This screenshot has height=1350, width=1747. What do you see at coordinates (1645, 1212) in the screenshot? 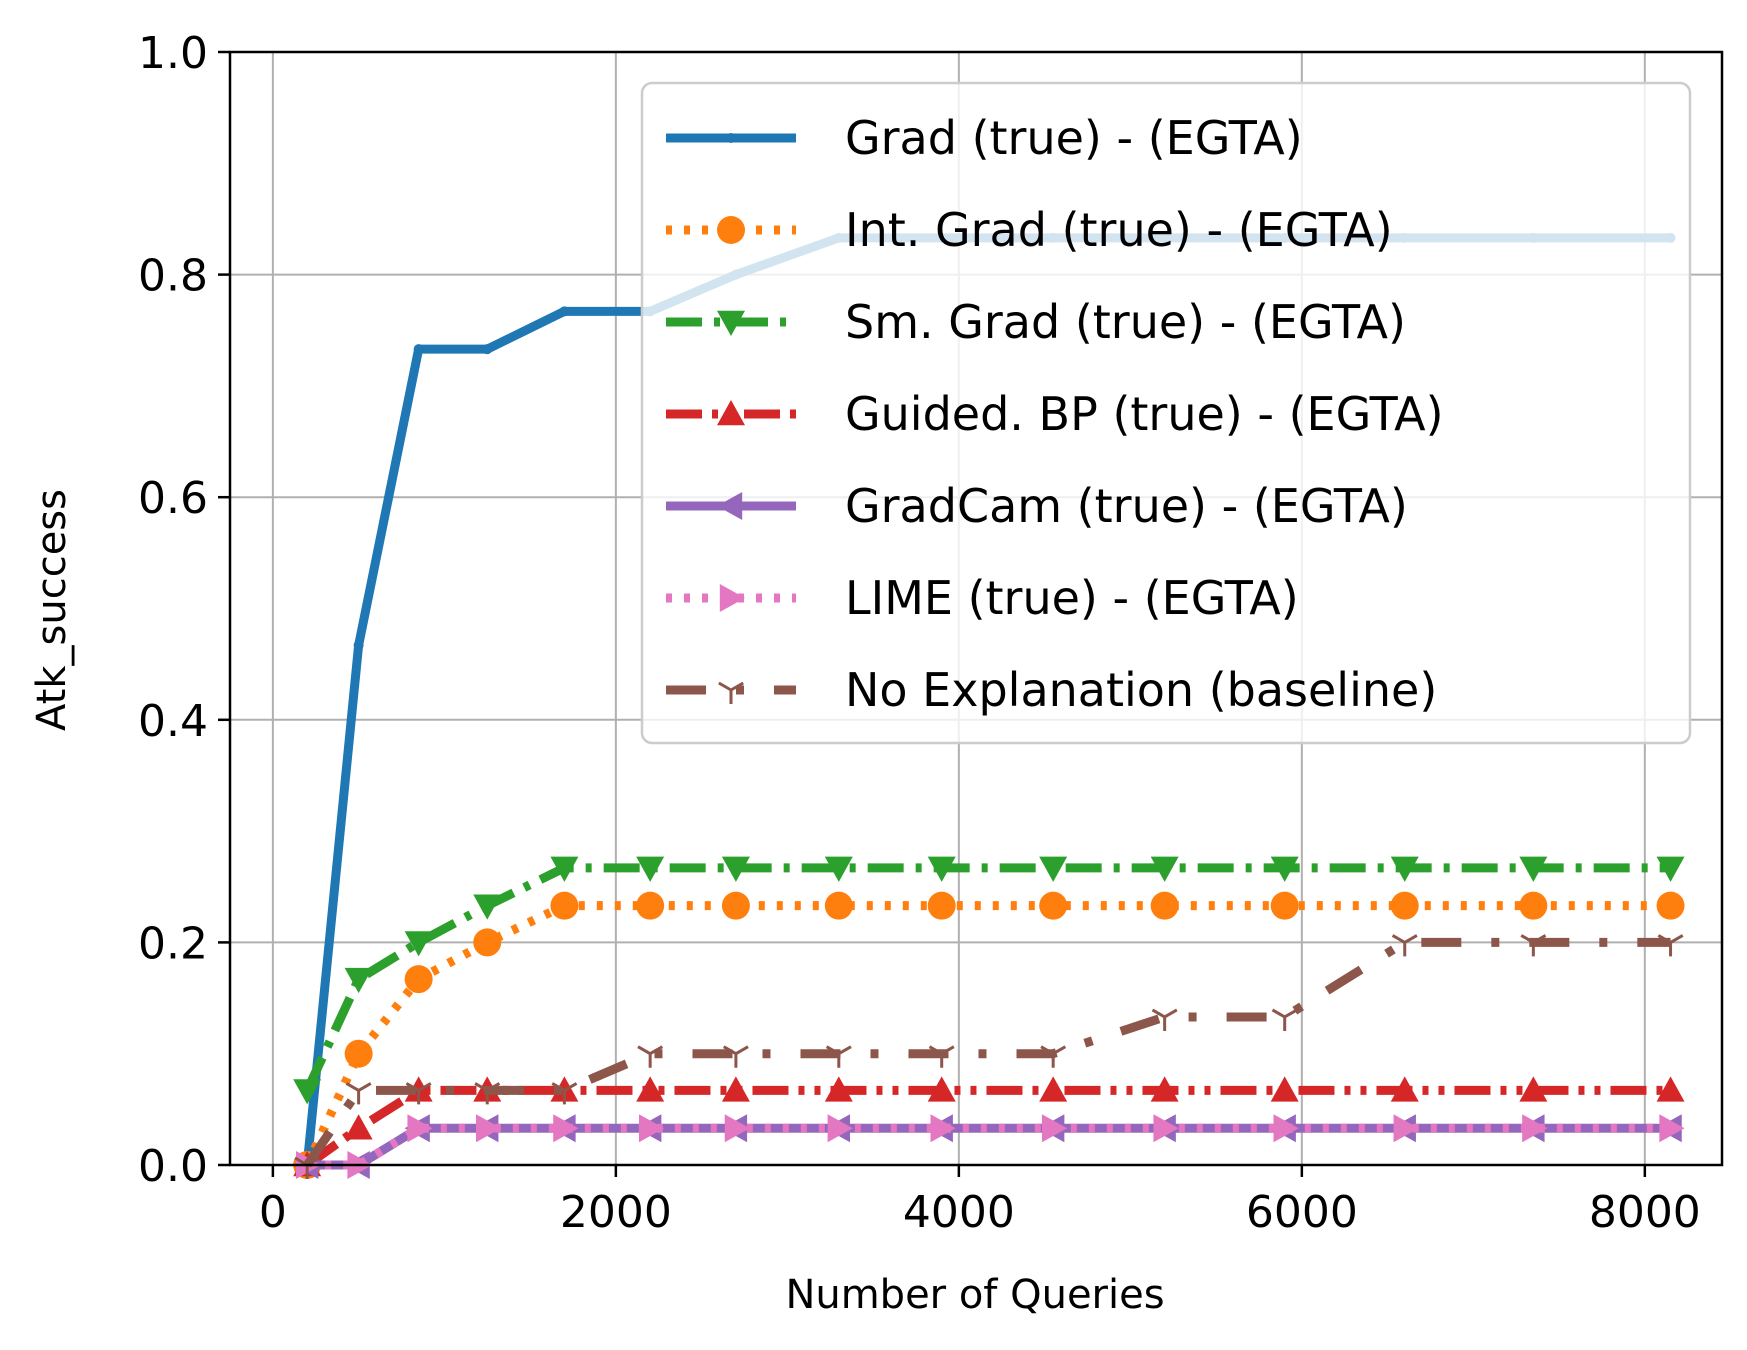
I see `x-tick-label: 8000` at bounding box center [1645, 1212].